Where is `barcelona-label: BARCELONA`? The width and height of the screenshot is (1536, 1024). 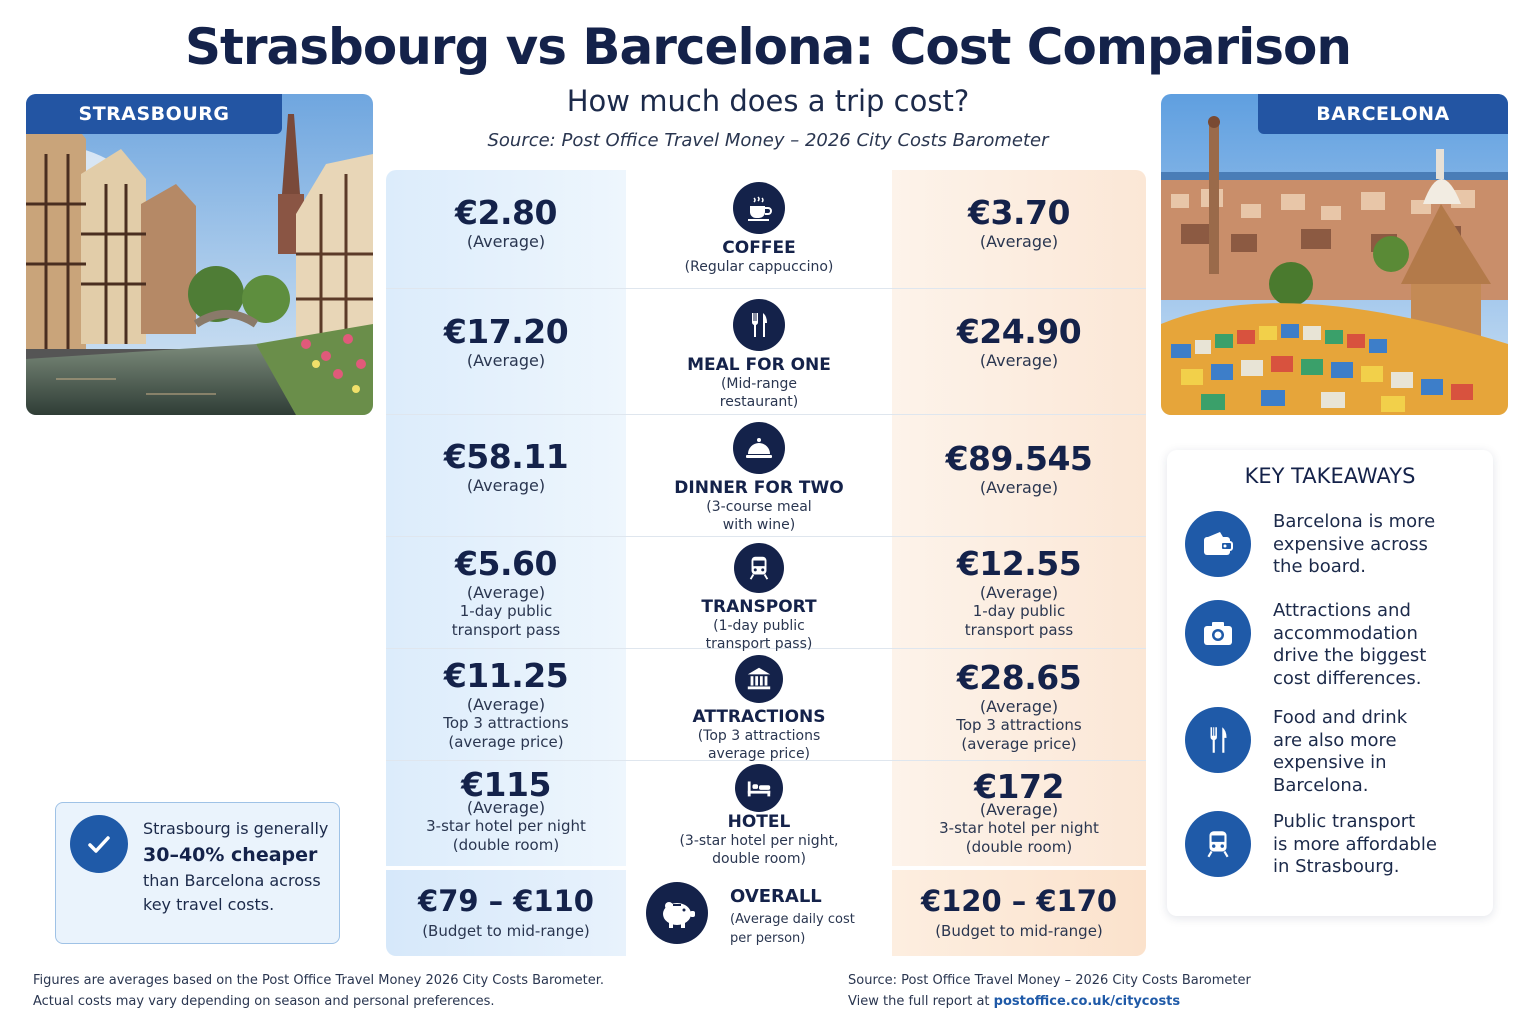 barcelona-label: BARCELONA is located at coordinates (1383, 114).